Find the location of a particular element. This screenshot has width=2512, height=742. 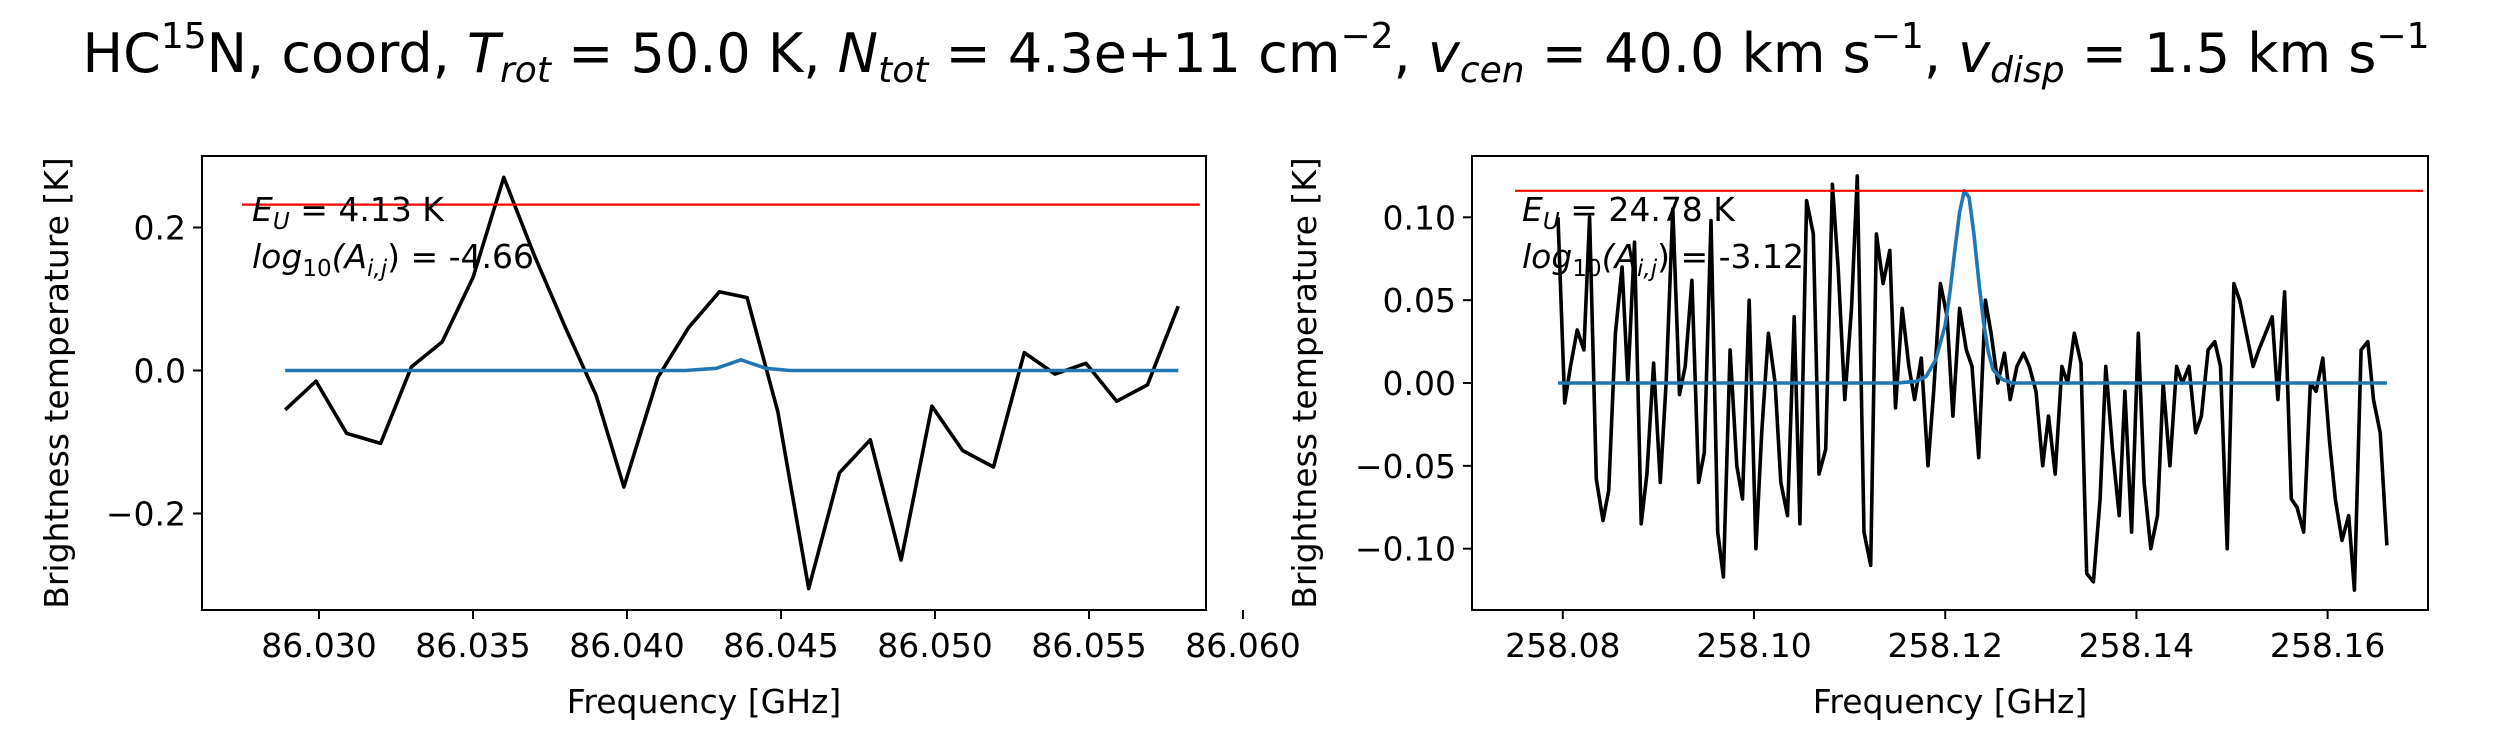

y-tick-label: 0.2 is located at coordinates (160, 227).